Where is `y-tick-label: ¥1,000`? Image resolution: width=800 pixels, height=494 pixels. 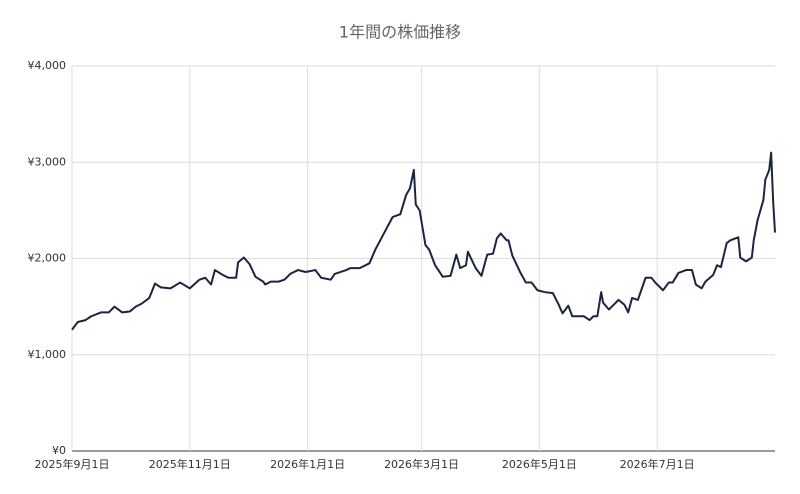
y-tick-label: ¥1,000 is located at coordinates (47, 354).